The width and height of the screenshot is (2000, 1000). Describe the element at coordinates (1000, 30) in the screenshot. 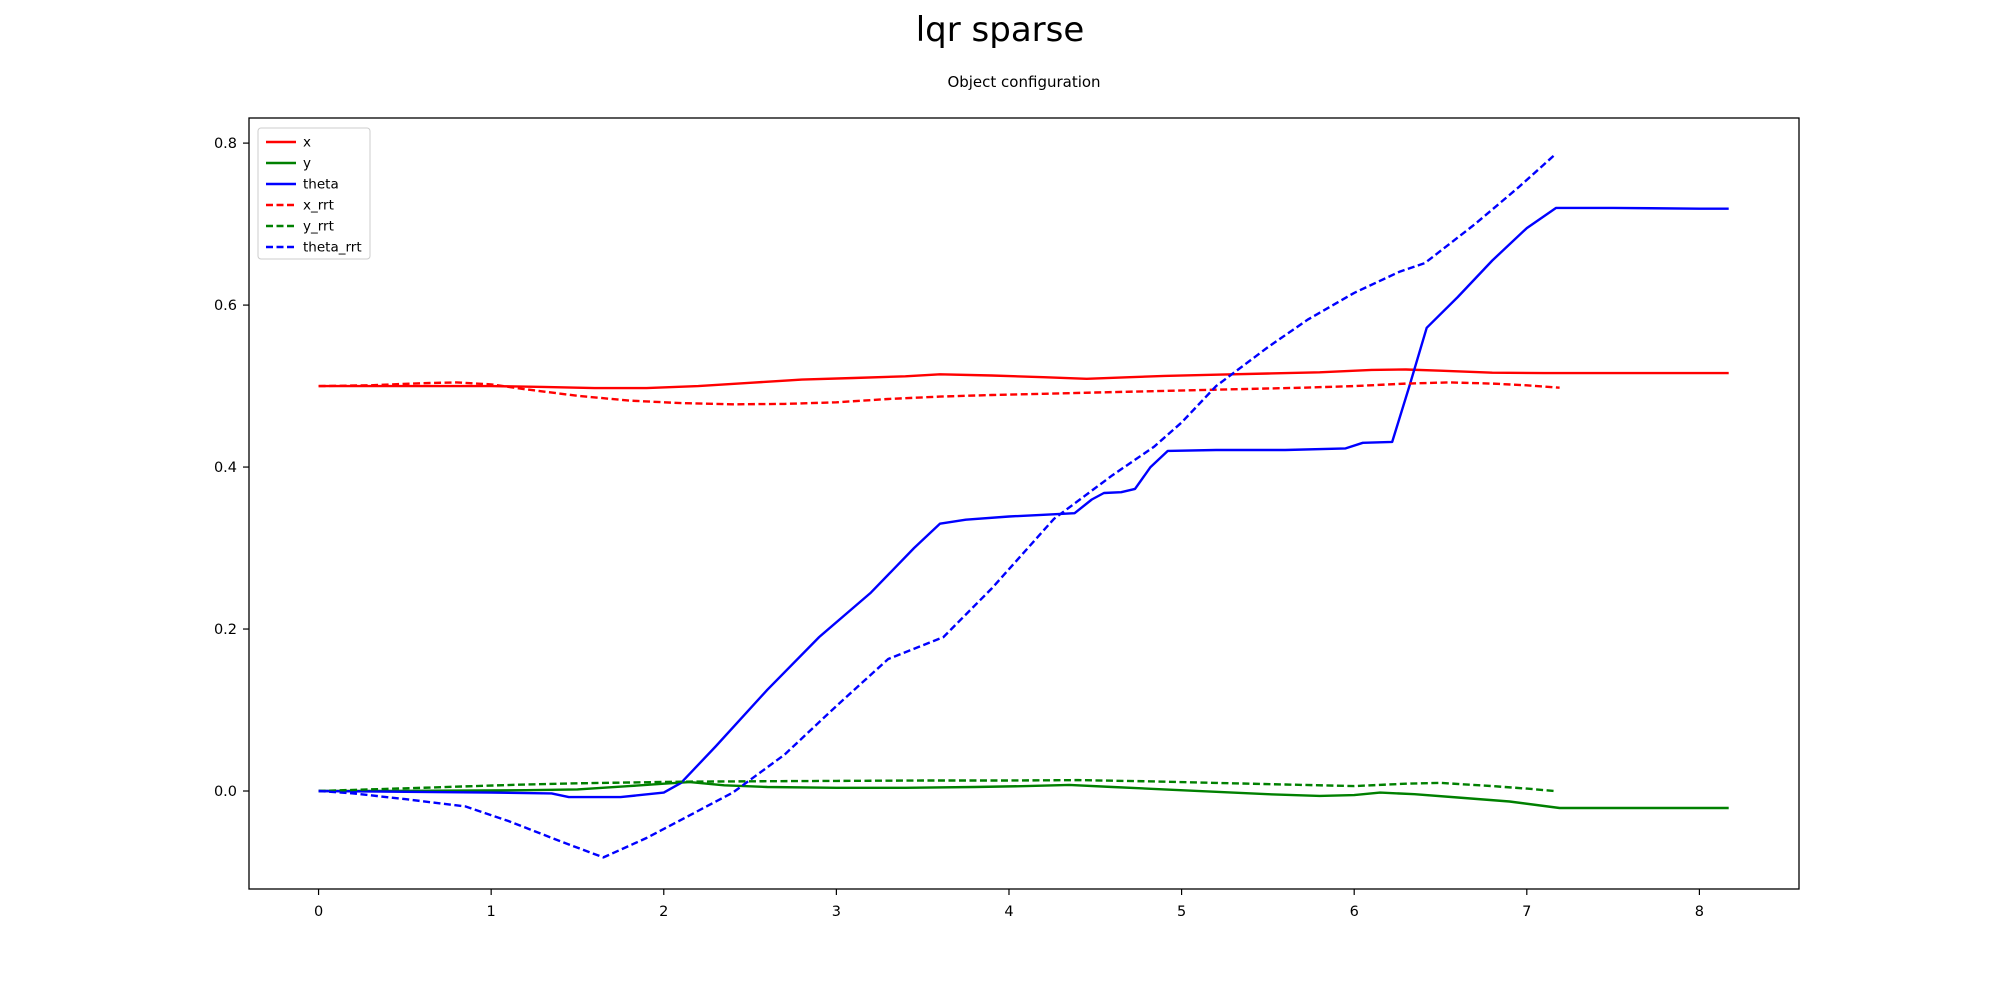

I see `figure-title: lqr sparse` at that location.